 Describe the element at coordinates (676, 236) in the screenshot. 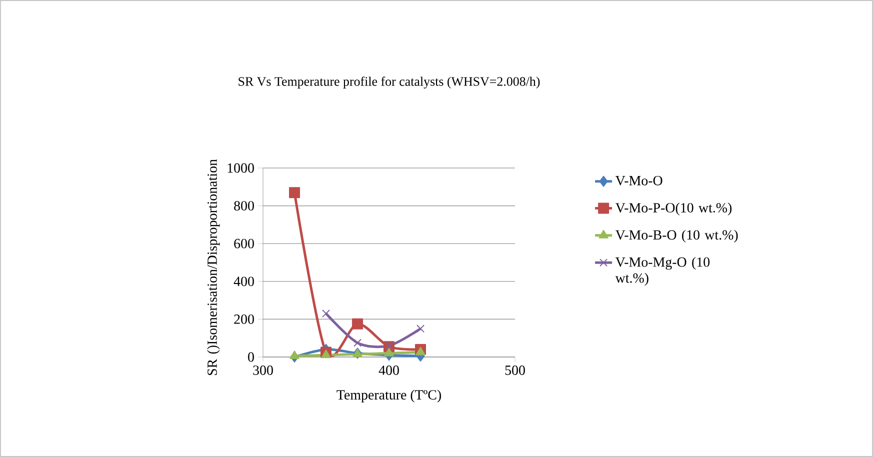

I see `legend-label: V-Mo-B-O (10 wt.%)` at that location.